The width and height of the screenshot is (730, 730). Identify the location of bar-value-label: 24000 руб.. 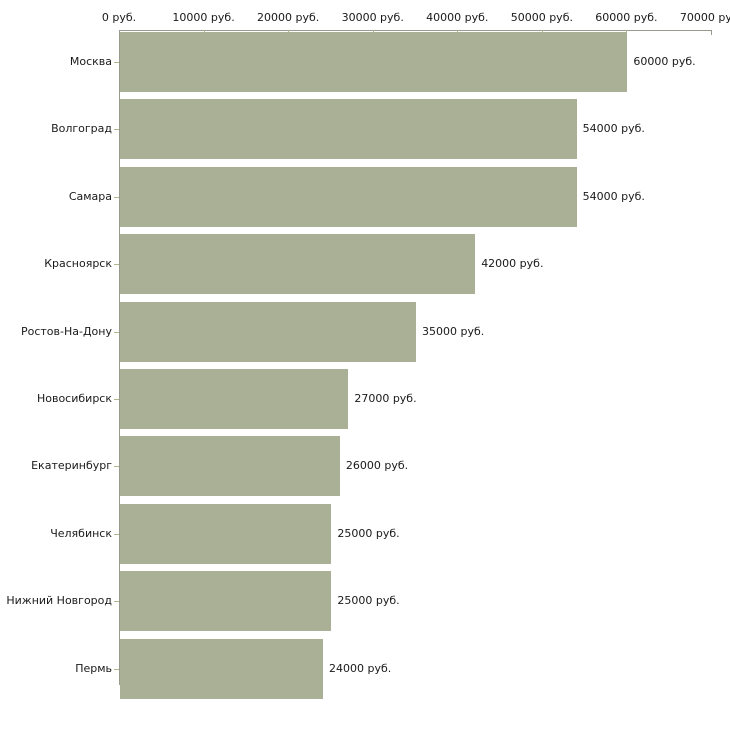
(360, 668).